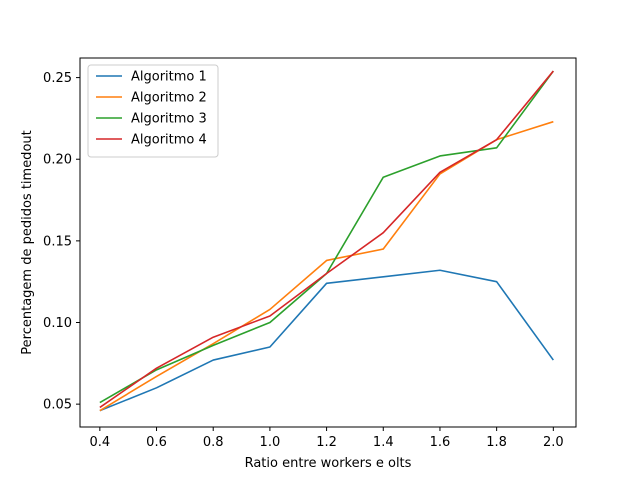 This screenshot has height=480, width=640. I want to click on x-tick-label: 0.4, so click(99, 442).